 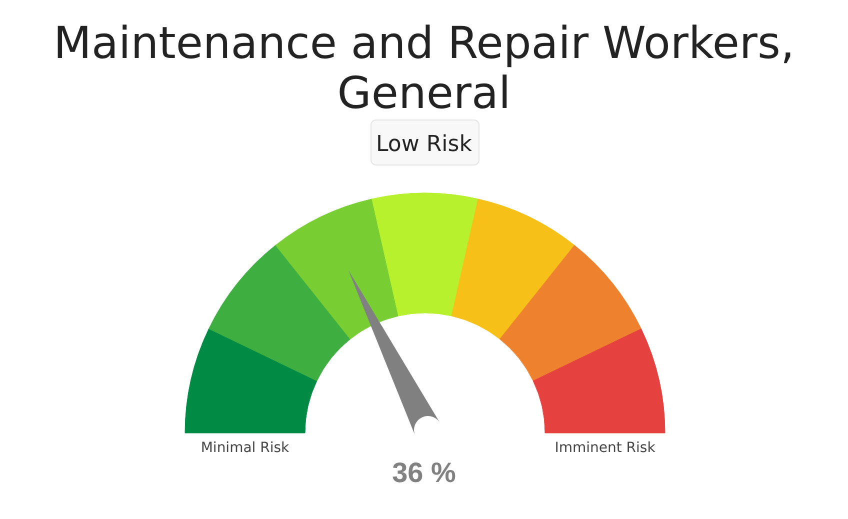 I want to click on text: Minimal Risk, so click(x=245, y=448).